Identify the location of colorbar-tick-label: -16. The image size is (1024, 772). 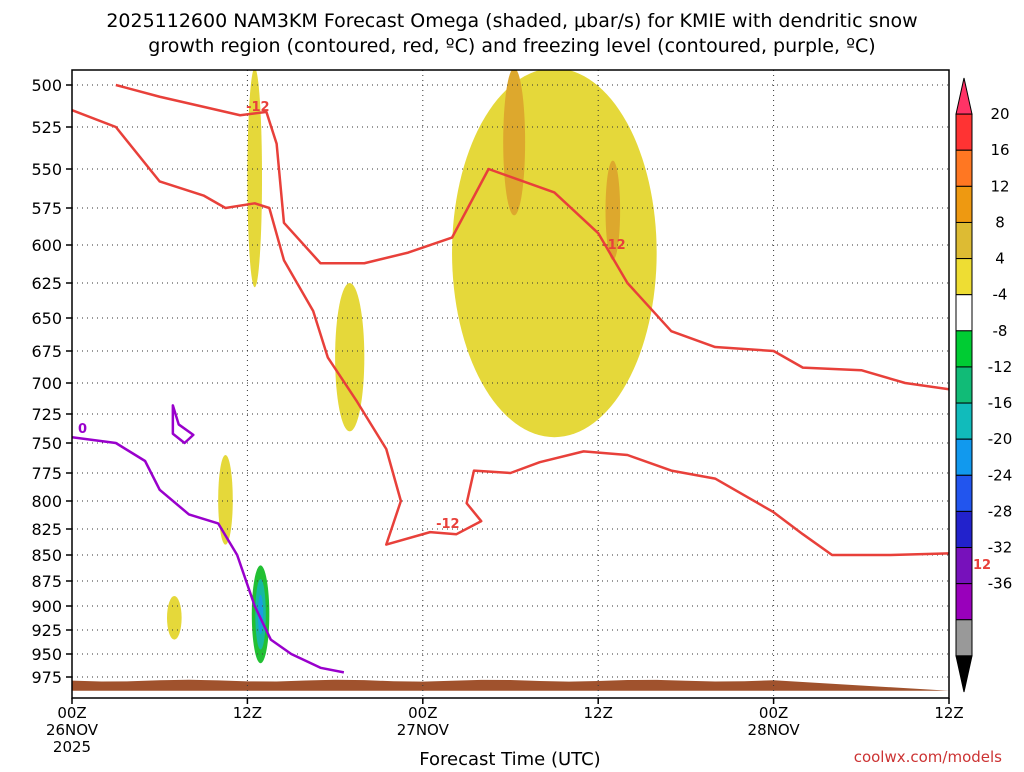
(1000, 403).